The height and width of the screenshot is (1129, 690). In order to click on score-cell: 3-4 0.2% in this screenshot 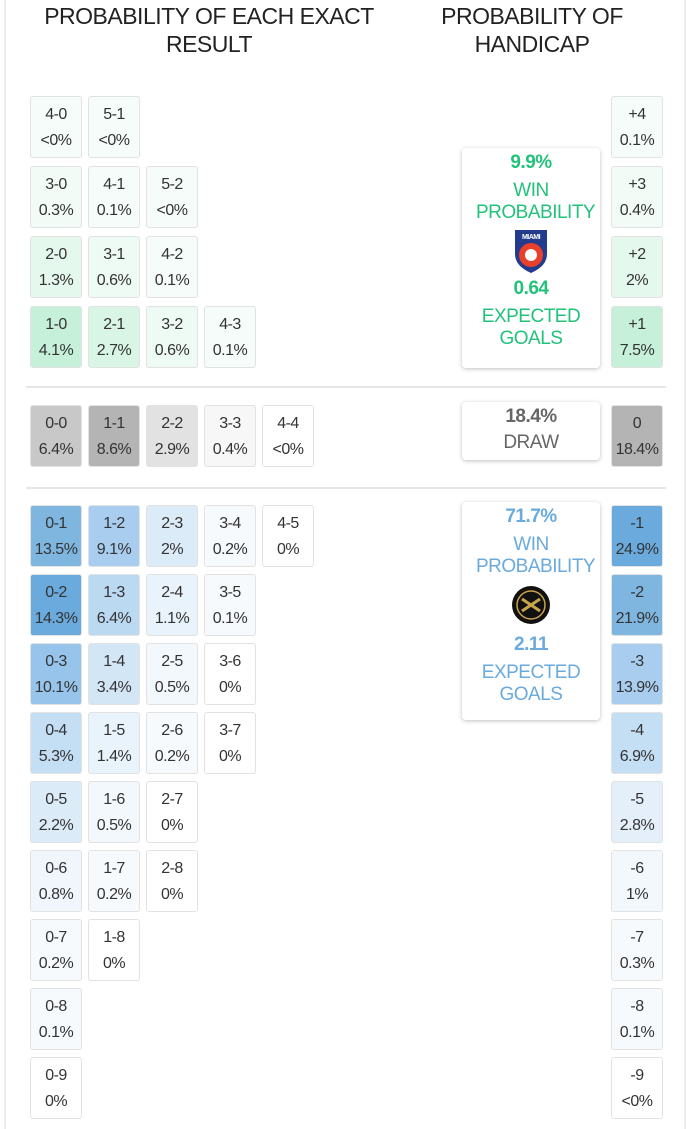, I will do `click(230, 536)`.